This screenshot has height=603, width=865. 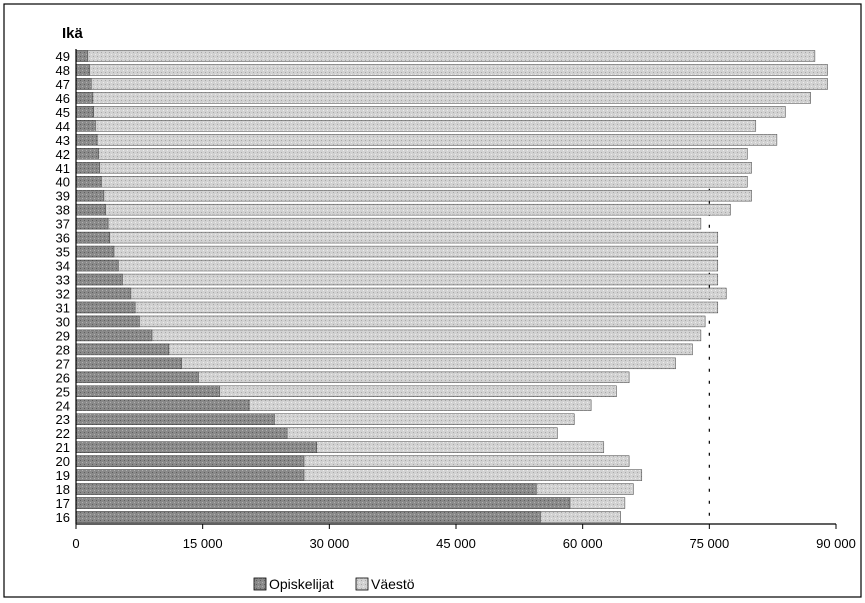 What do you see at coordinates (63, 475) in the screenshot?
I see `y-tick-label-19: 19` at bounding box center [63, 475].